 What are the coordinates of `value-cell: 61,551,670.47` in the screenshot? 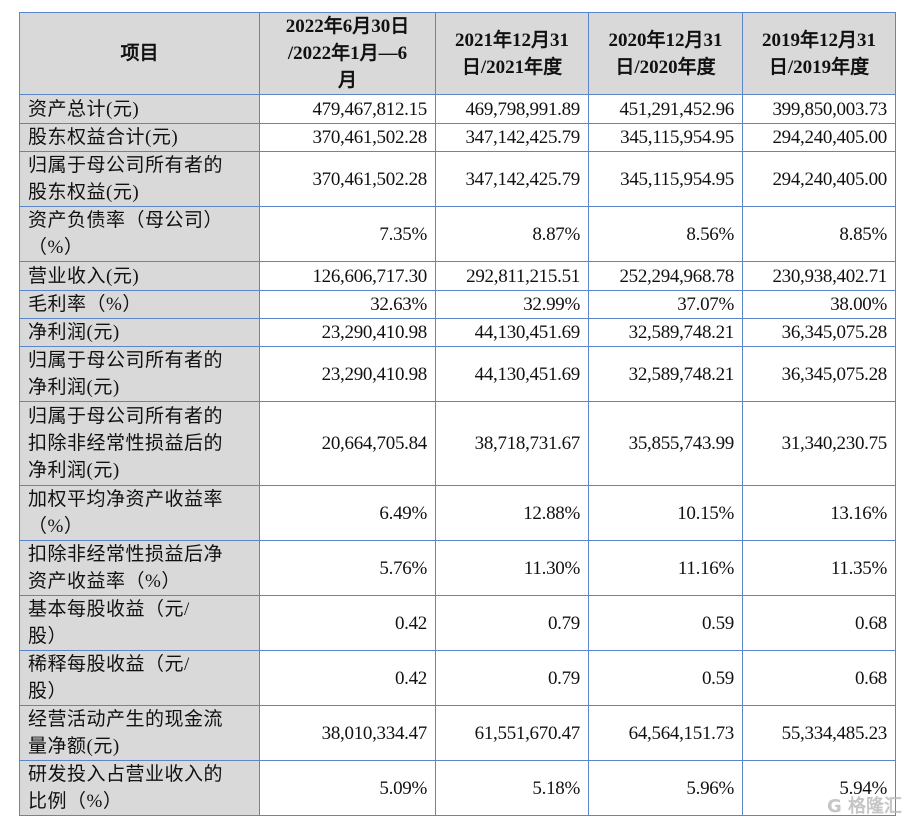 It's located at (512, 733).